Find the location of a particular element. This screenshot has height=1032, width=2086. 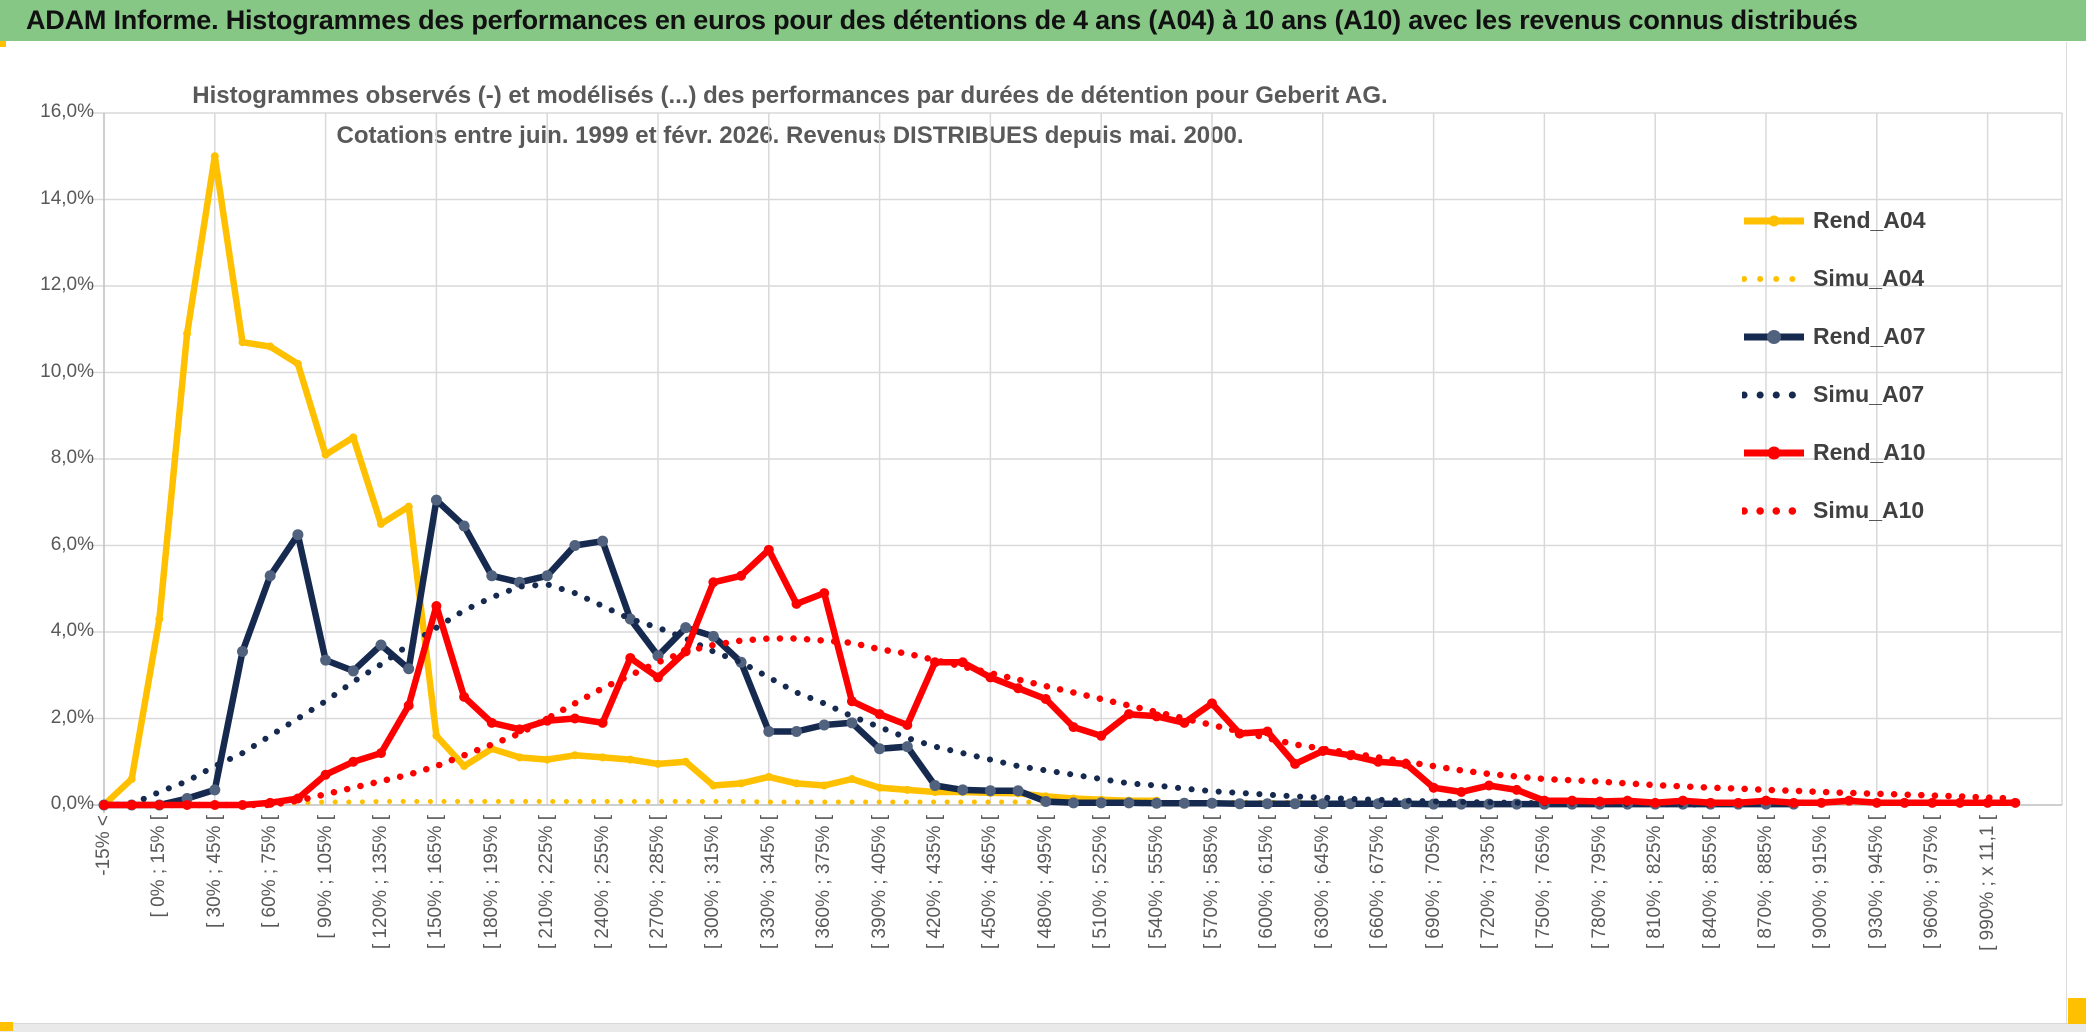

x-axis-label: [ 540% ; 555% [ is located at coordinates (1156, 882).